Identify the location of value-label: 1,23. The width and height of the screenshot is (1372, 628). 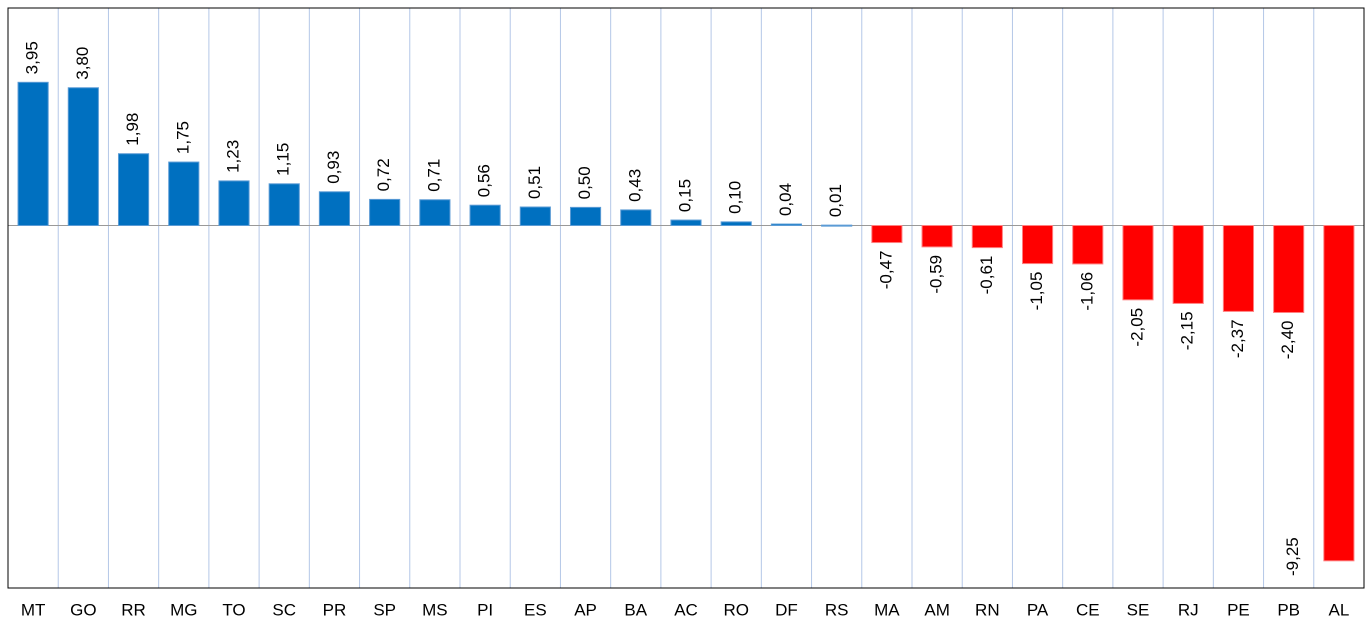
(232, 156).